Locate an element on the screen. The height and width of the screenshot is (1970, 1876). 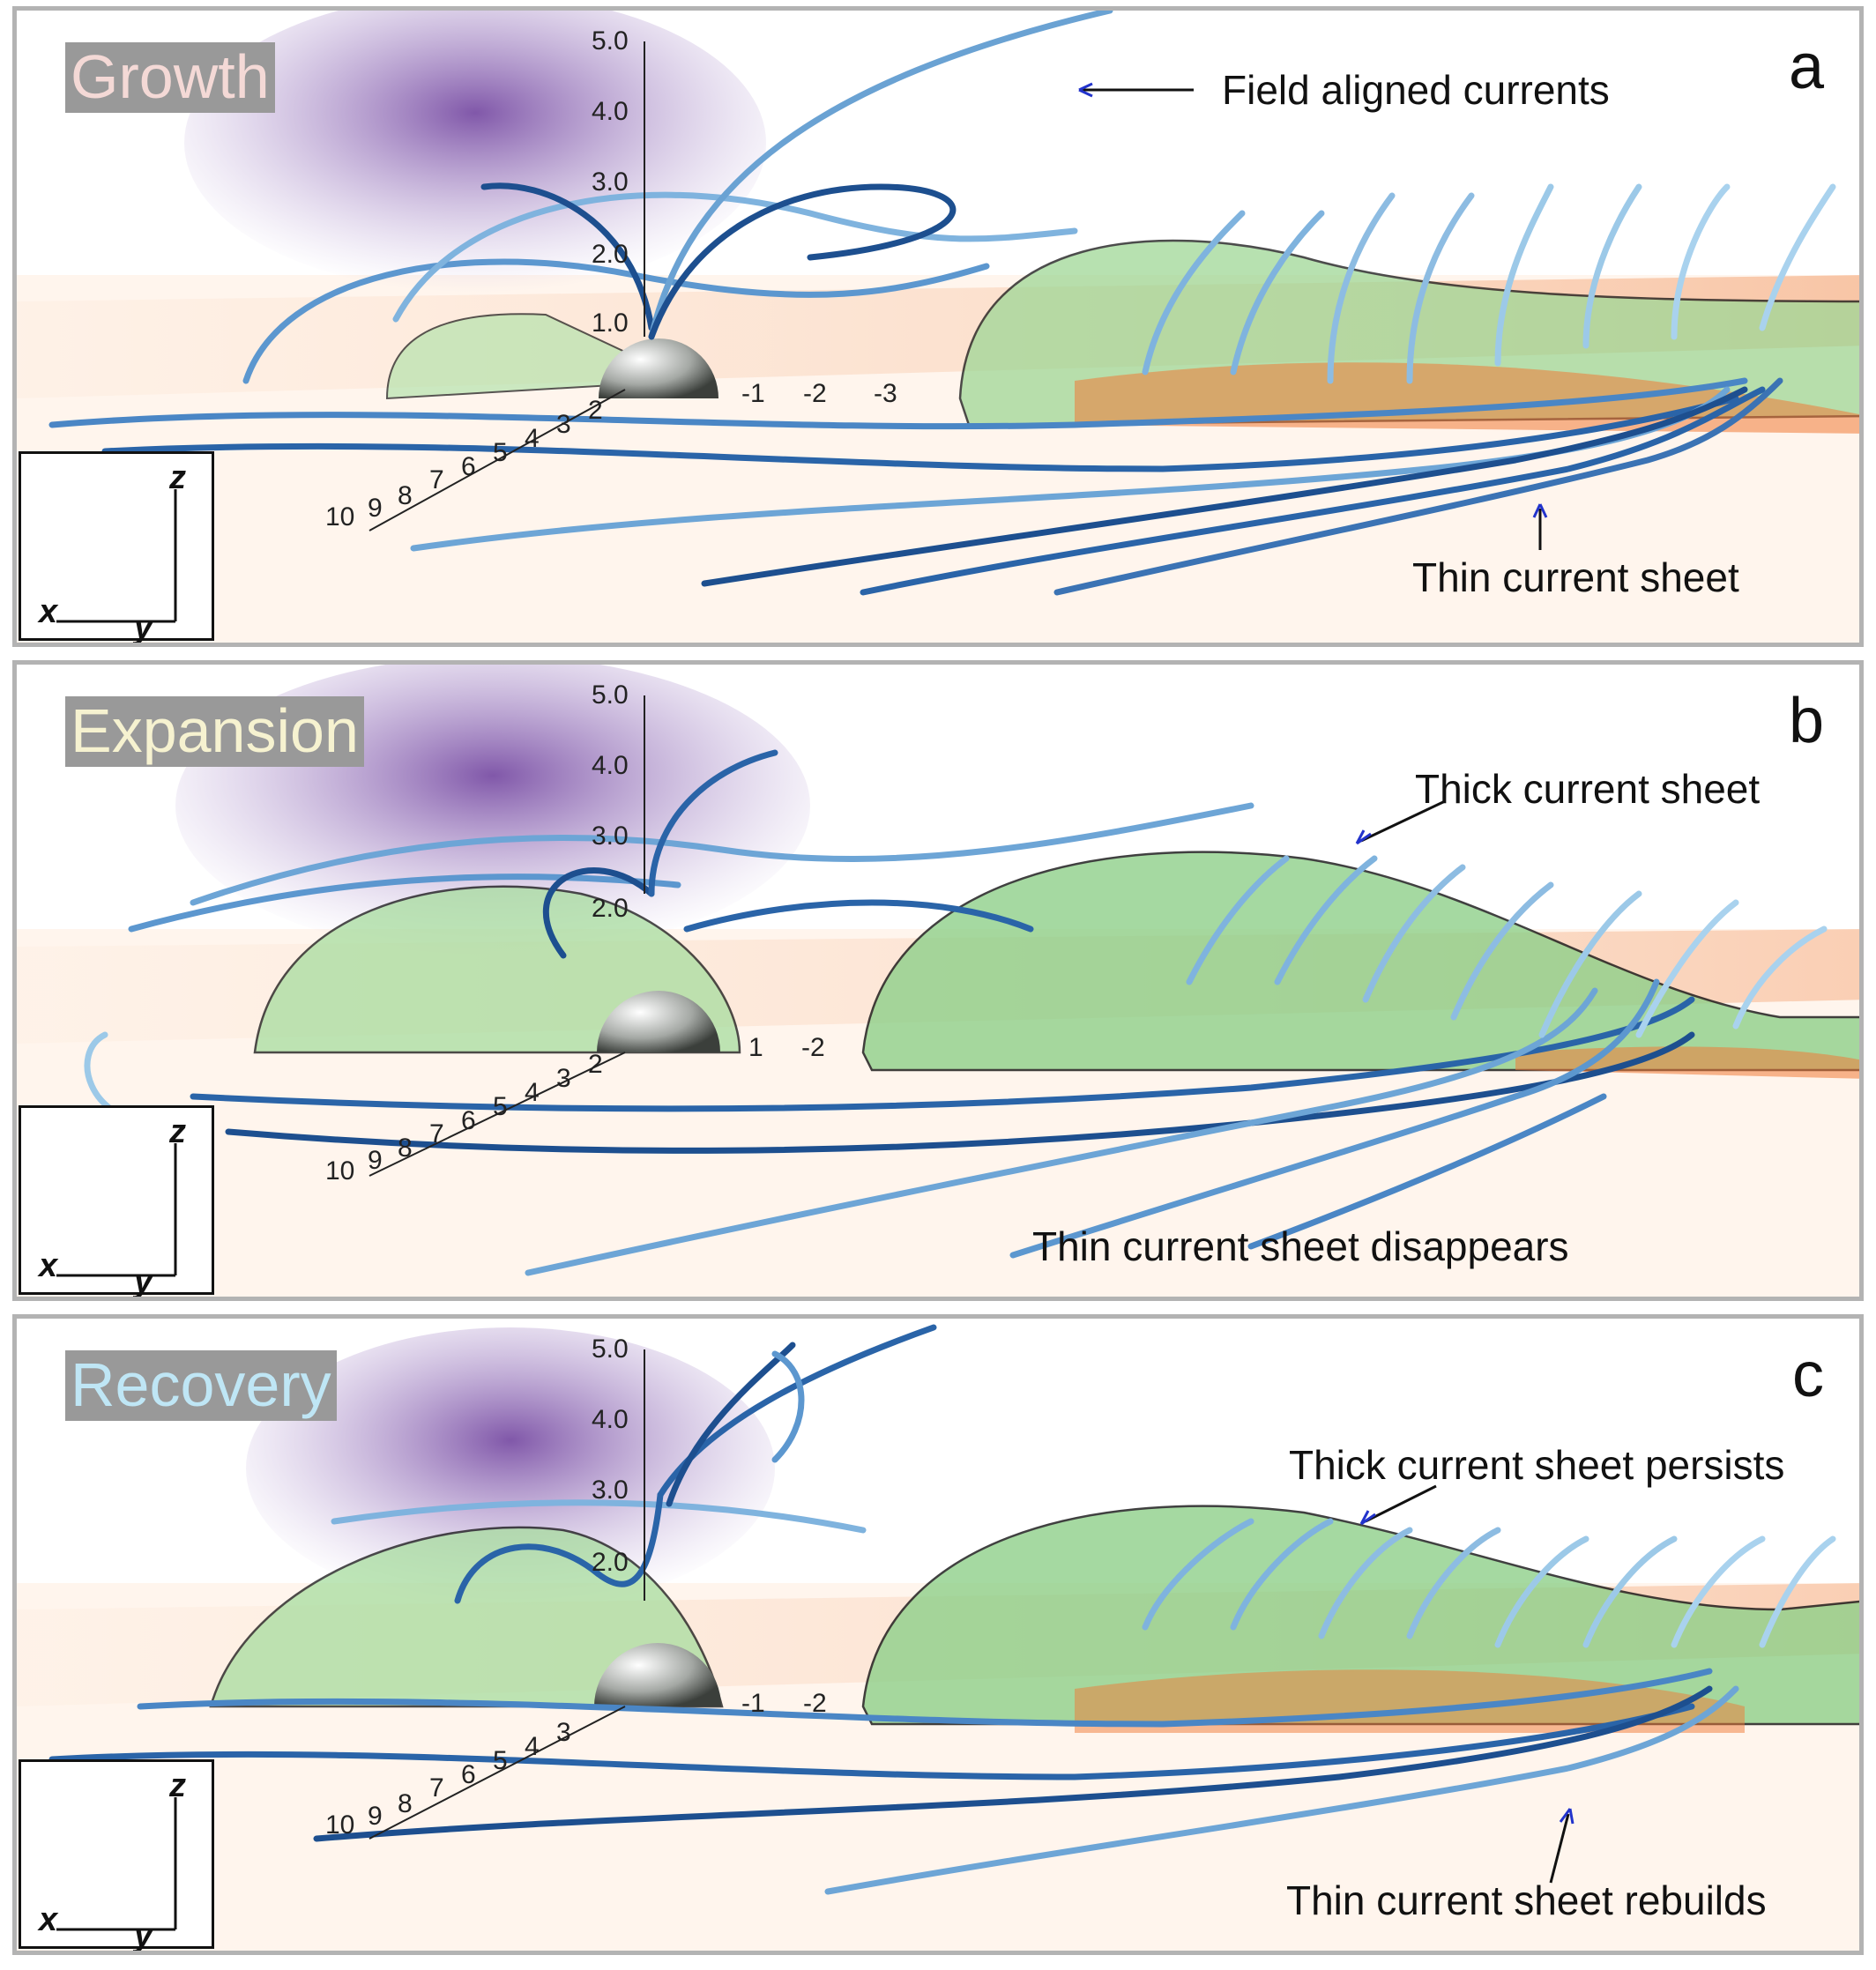
thin-sheet-edge is located at coordinates (1410, 1701).